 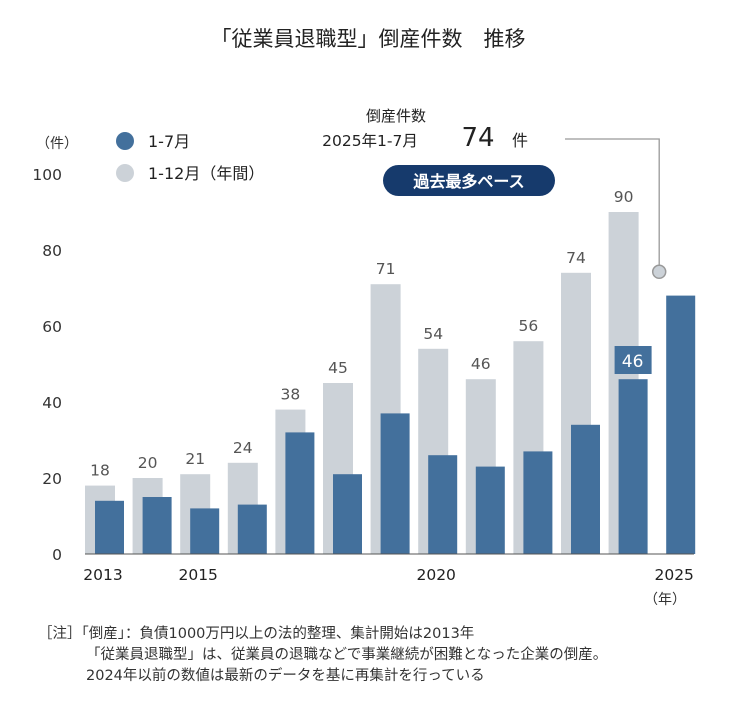 What do you see at coordinates (370, 141) in the screenshot?
I see `annotation-line2: 2025年1-7月` at bounding box center [370, 141].